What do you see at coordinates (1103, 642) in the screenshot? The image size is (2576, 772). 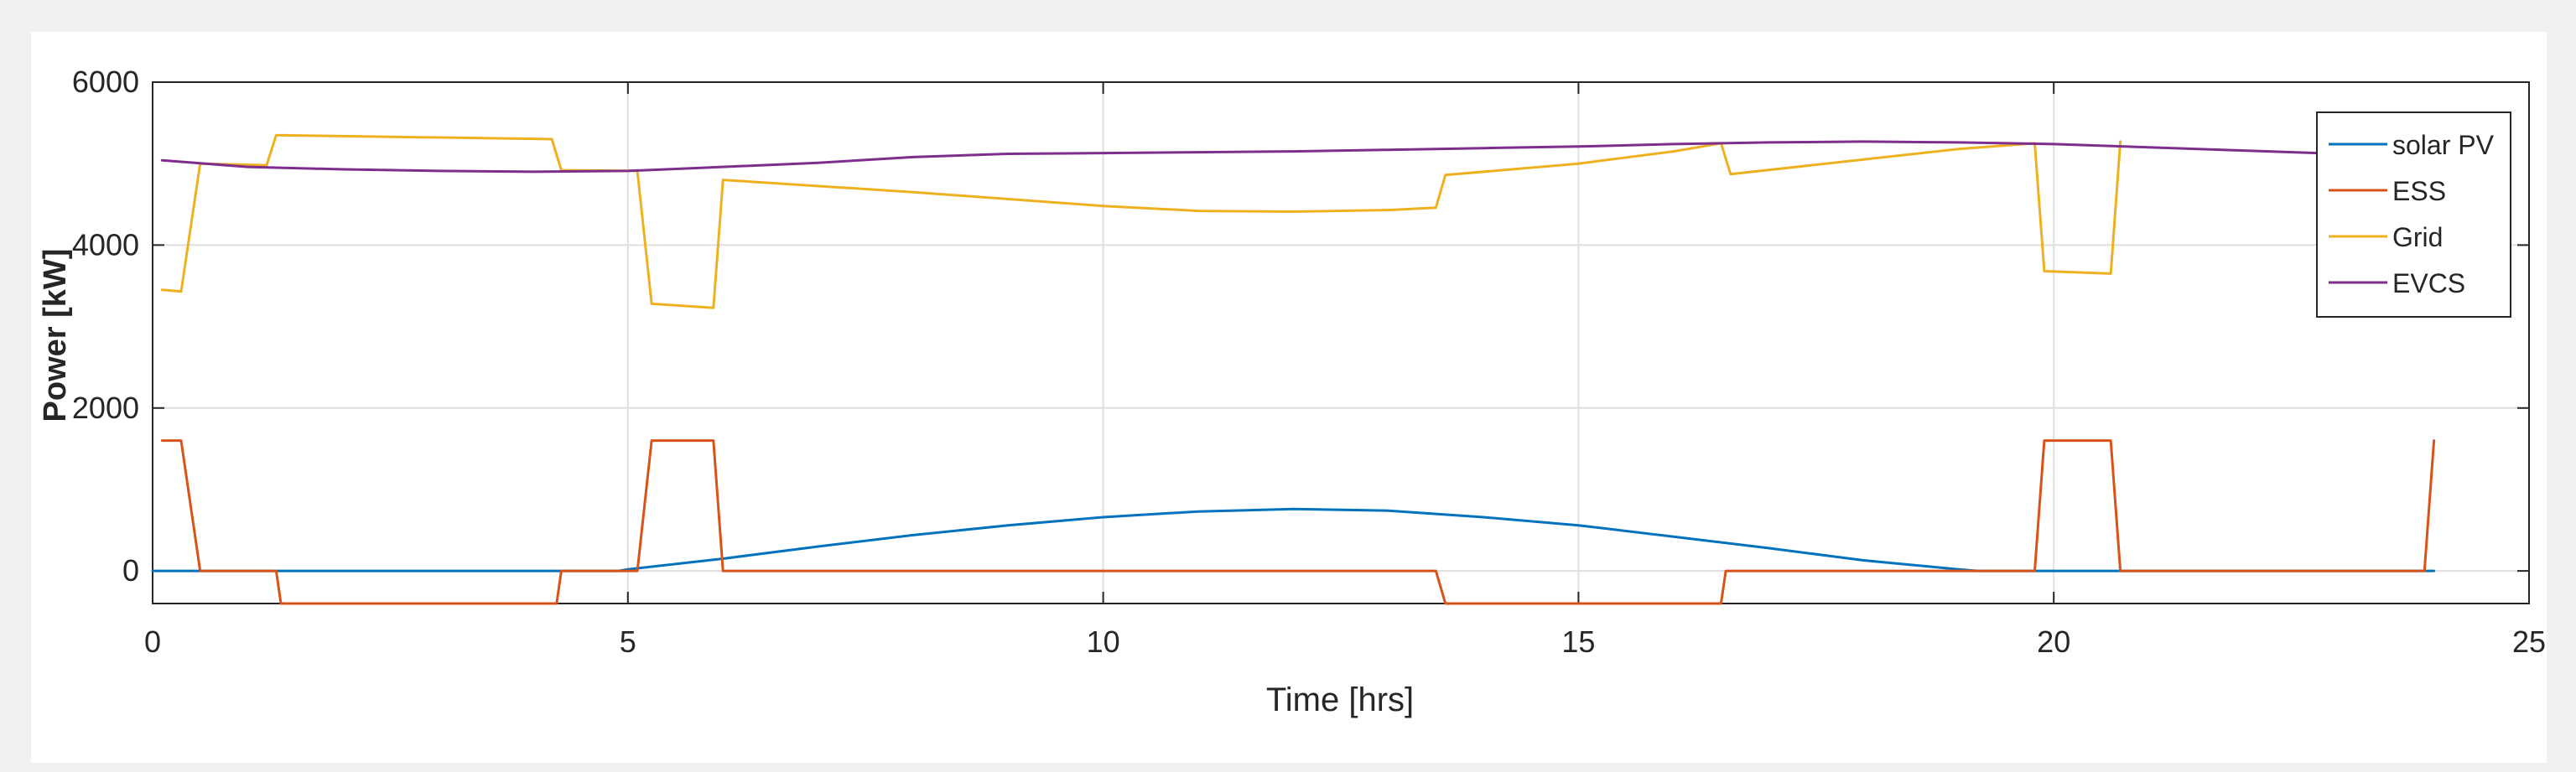 I see `x-tick-label: 10` at bounding box center [1103, 642].